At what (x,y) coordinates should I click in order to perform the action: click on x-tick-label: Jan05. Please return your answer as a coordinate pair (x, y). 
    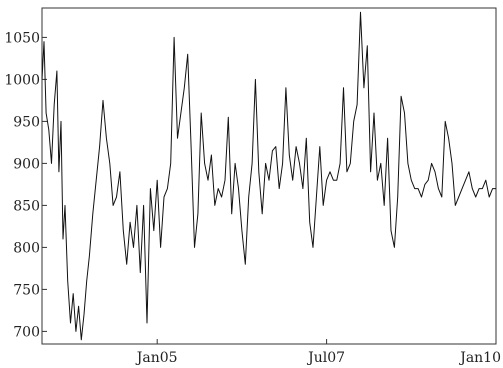
    Looking at the image, I should click on (156, 358).